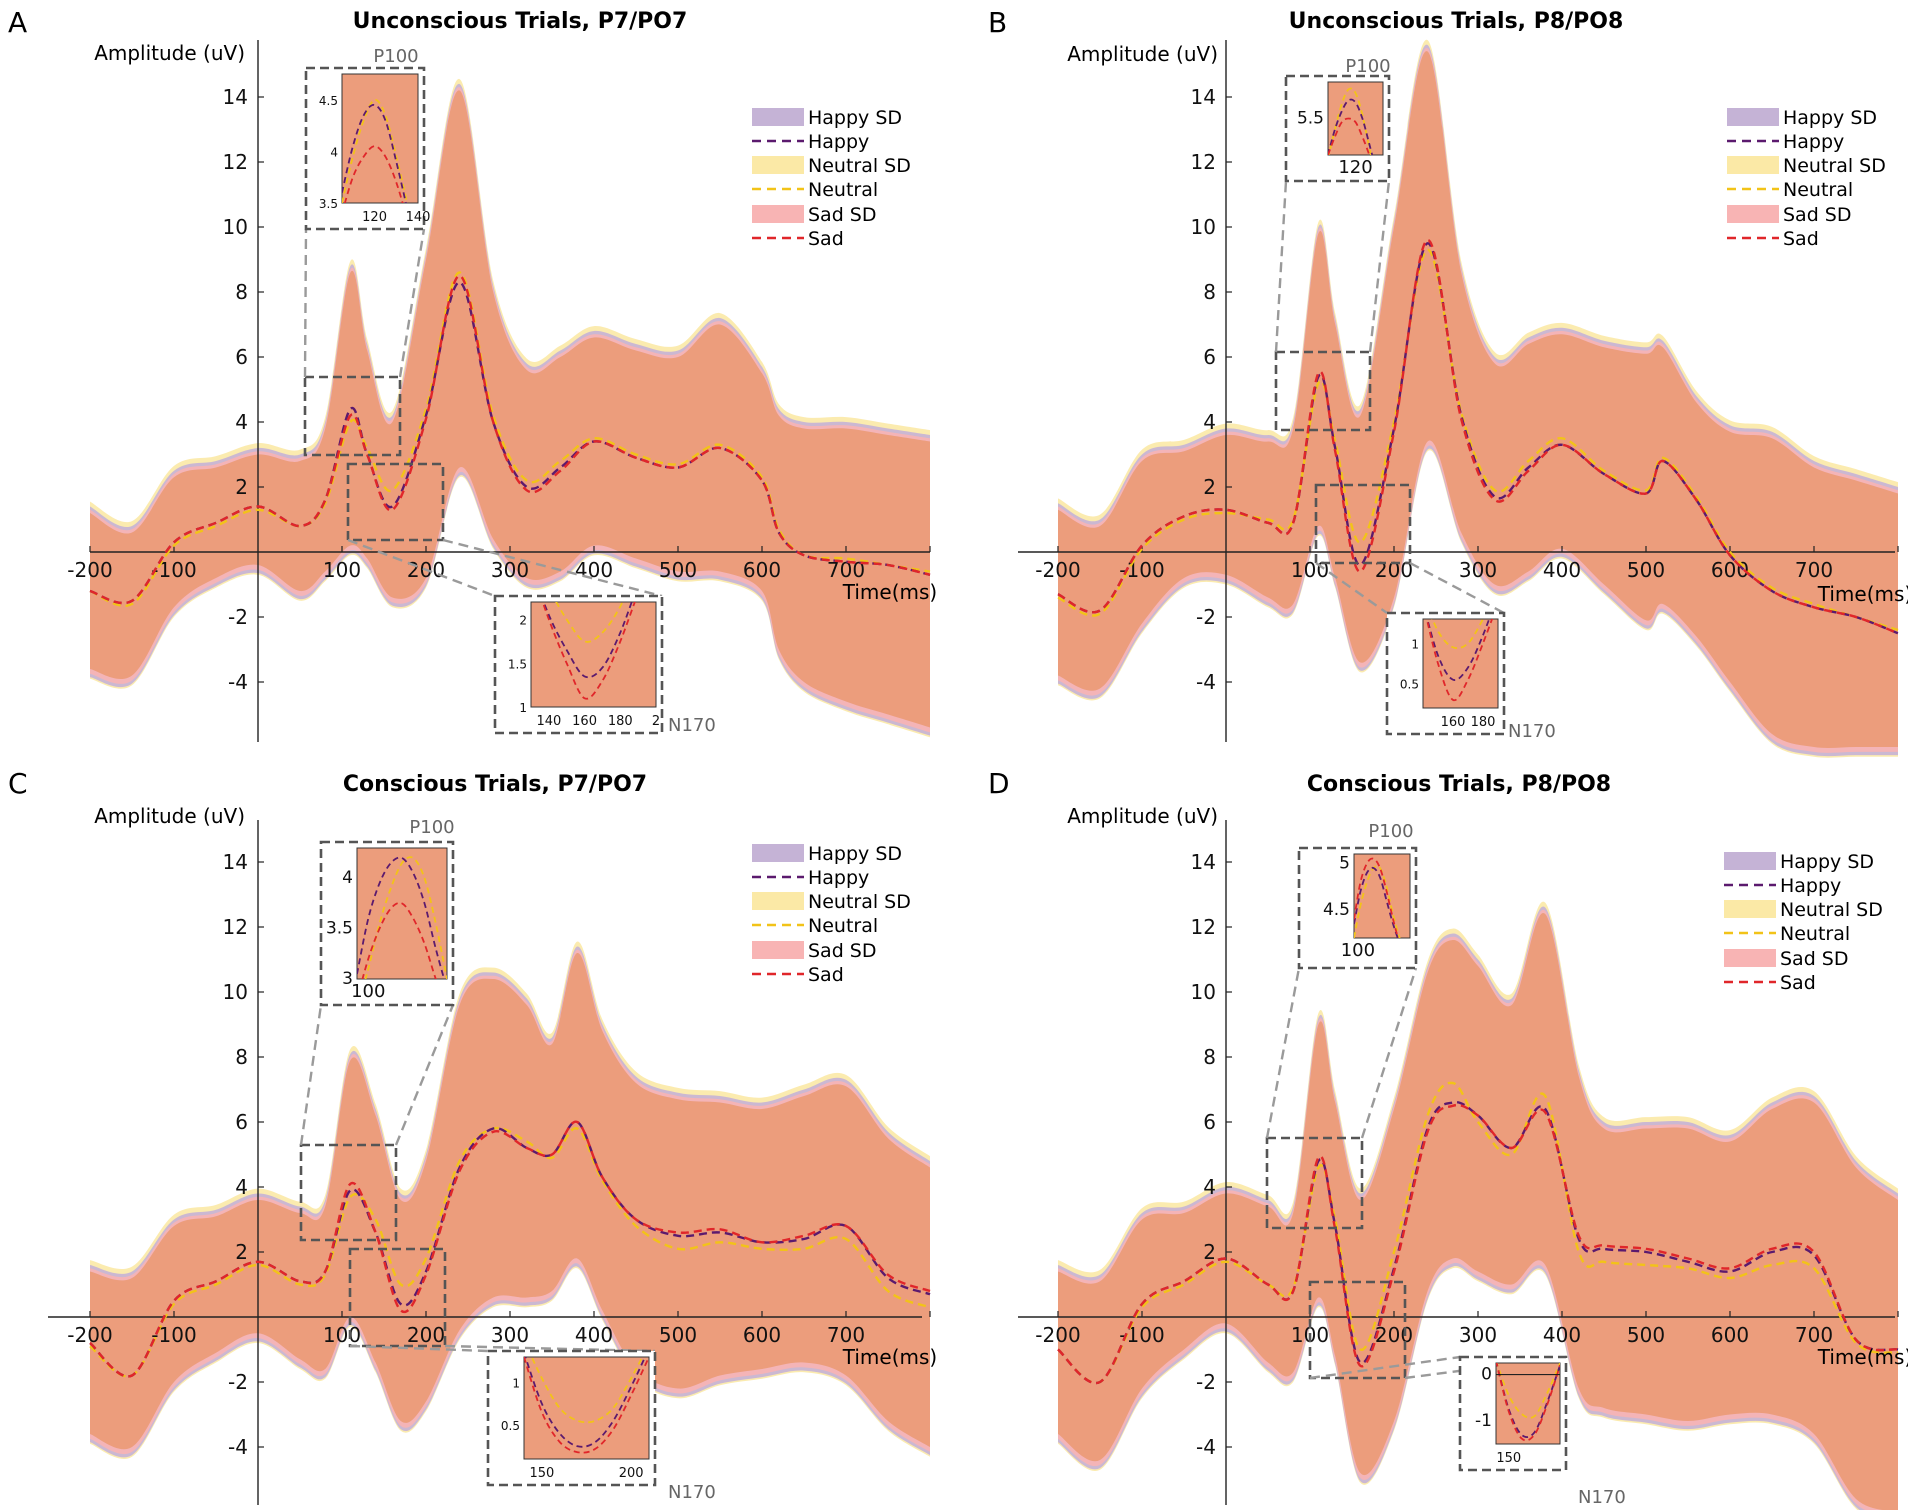  I want to click on panel-letter: C, so click(18, 783).